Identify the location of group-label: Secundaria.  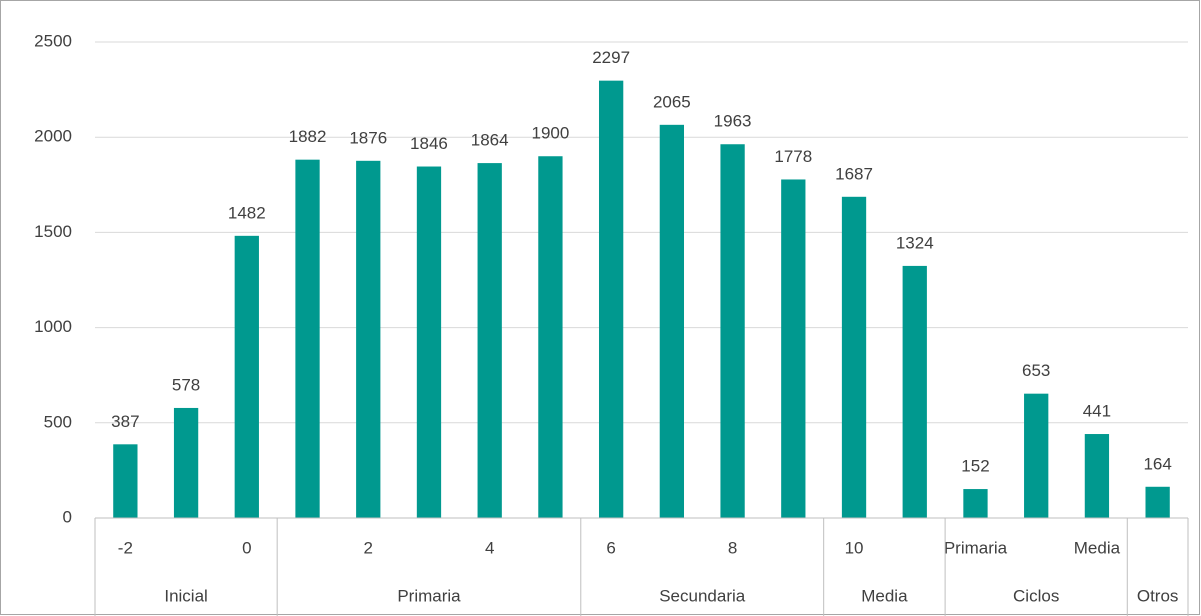
(702, 595).